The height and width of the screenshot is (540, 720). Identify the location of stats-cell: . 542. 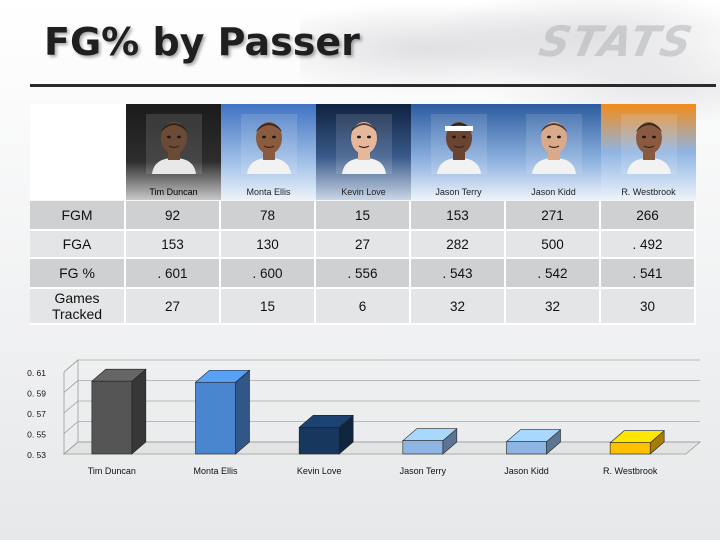
(553, 274).